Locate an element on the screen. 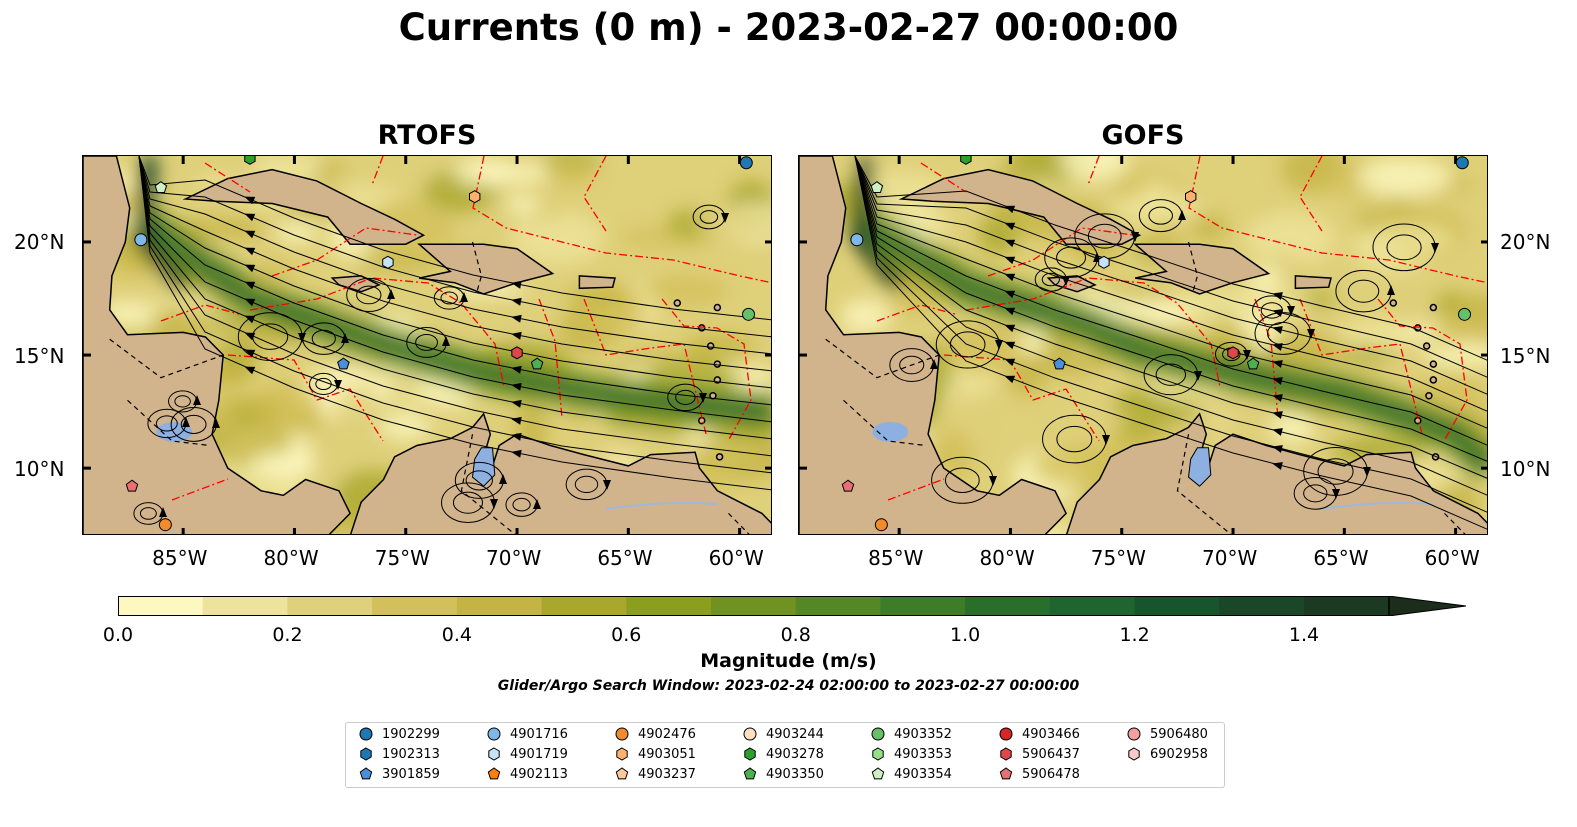  colorbar-title: Magnitude (m/s) is located at coordinates (788, 661).